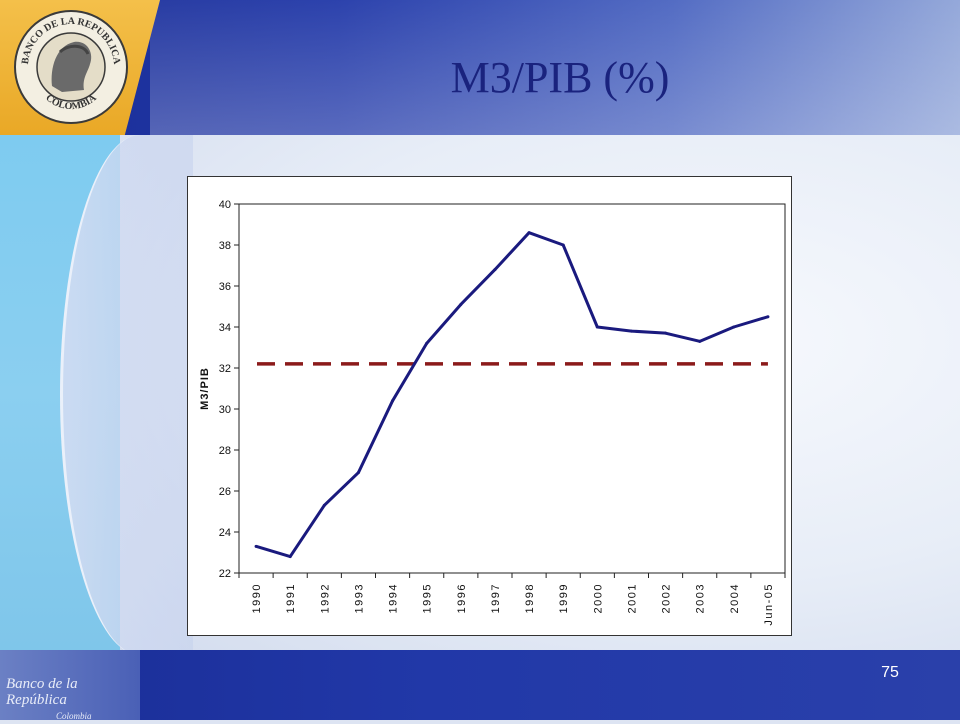 Image resolution: width=960 pixels, height=724 pixels. Describe the element at coordinates (71, 67) in the screenshot. I see `bank-seal-logo: BANCO DE LA REPUBLICA COLOMBIA` at that location.